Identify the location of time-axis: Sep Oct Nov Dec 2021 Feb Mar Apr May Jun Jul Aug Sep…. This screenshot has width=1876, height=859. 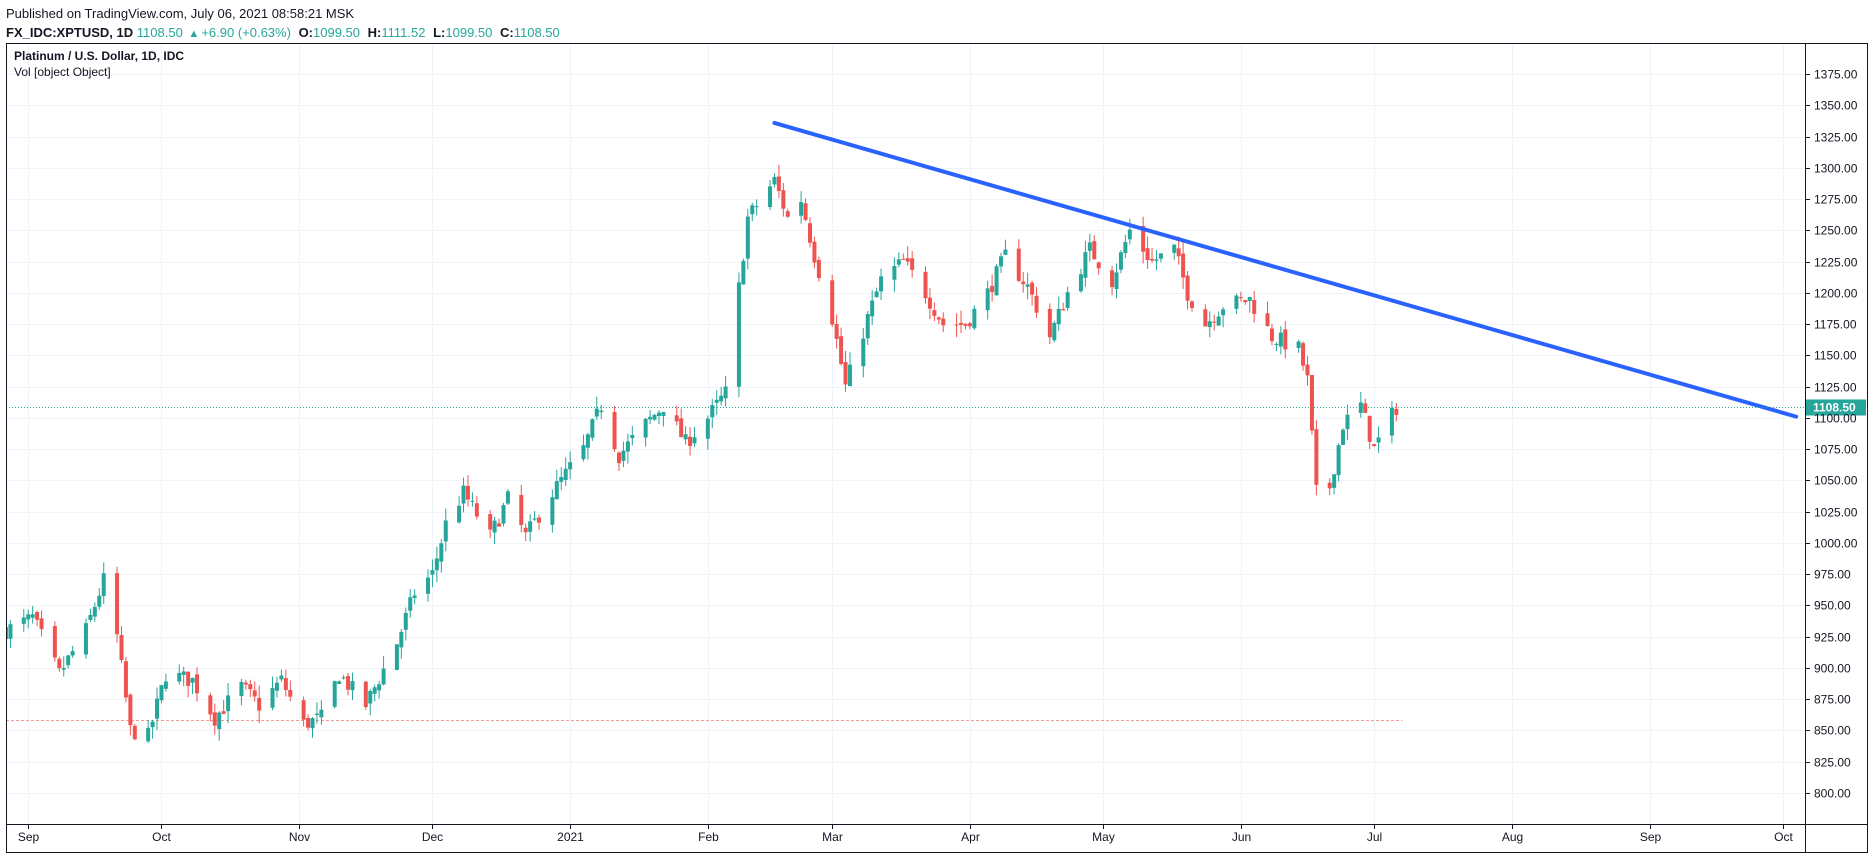
(906, 834).